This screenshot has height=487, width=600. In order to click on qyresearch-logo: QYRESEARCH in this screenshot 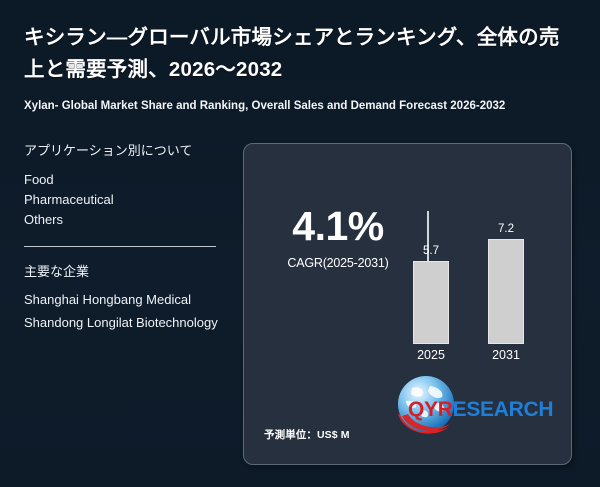, I will do `click(475, 407)`.